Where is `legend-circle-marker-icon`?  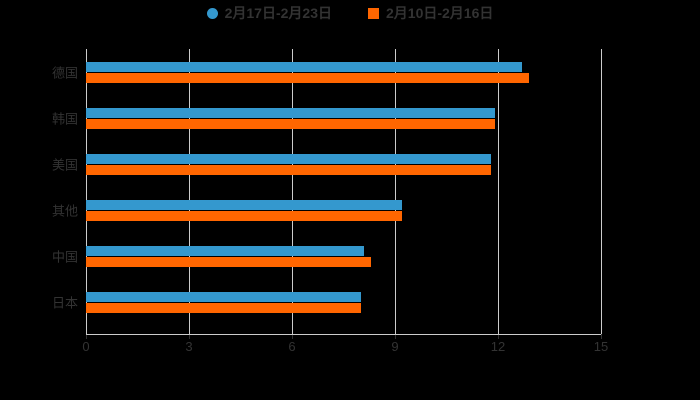
legend-circle-marker-icon is located at coordinates (212, 13).